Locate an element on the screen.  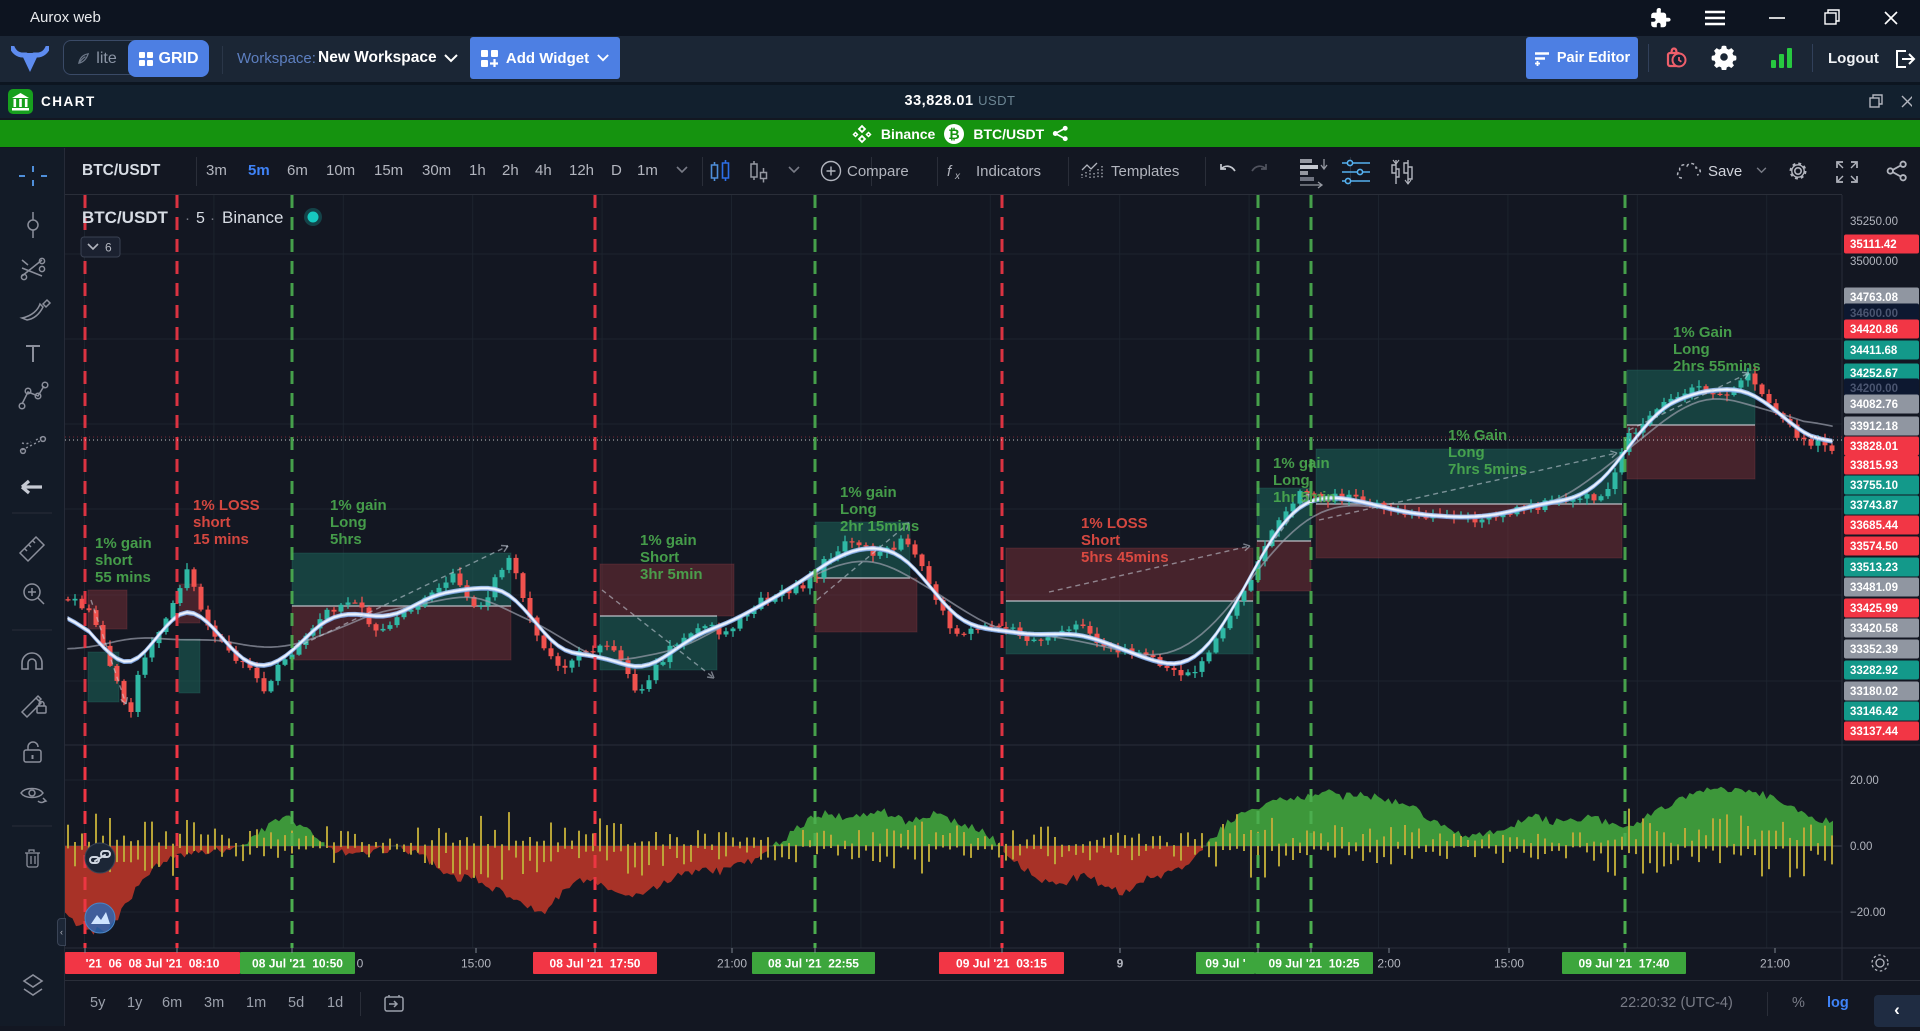
svg-text: 33828.01 is located at coordinates (1874, 447).